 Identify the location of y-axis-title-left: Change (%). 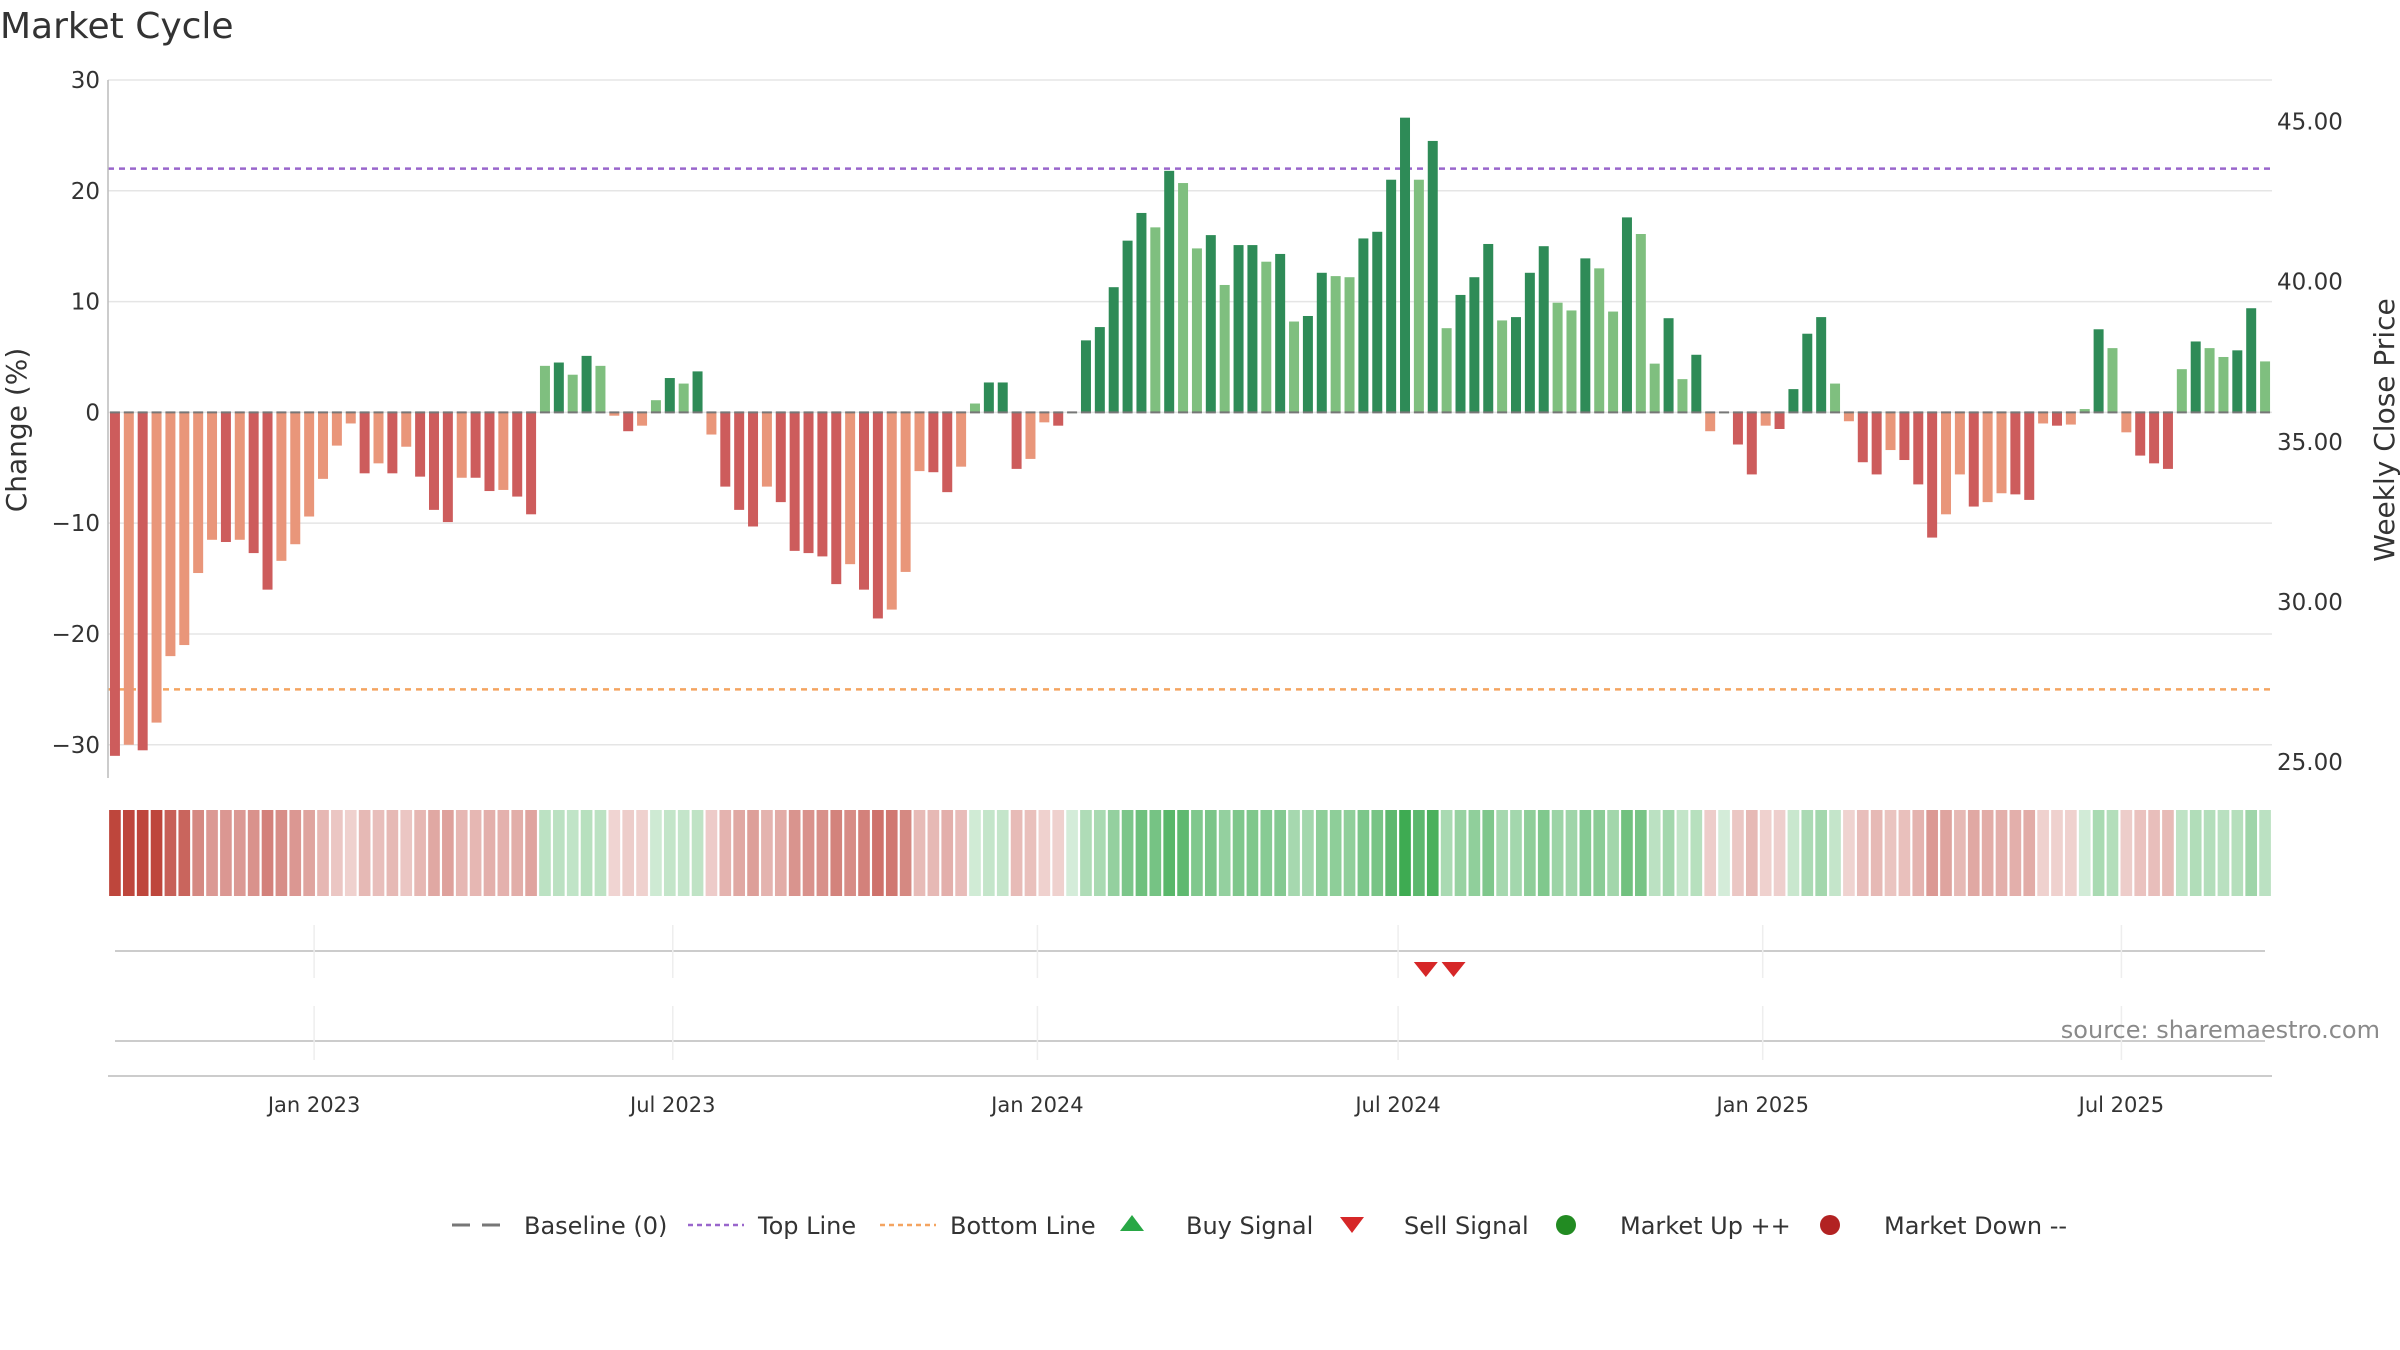
(16, 430).